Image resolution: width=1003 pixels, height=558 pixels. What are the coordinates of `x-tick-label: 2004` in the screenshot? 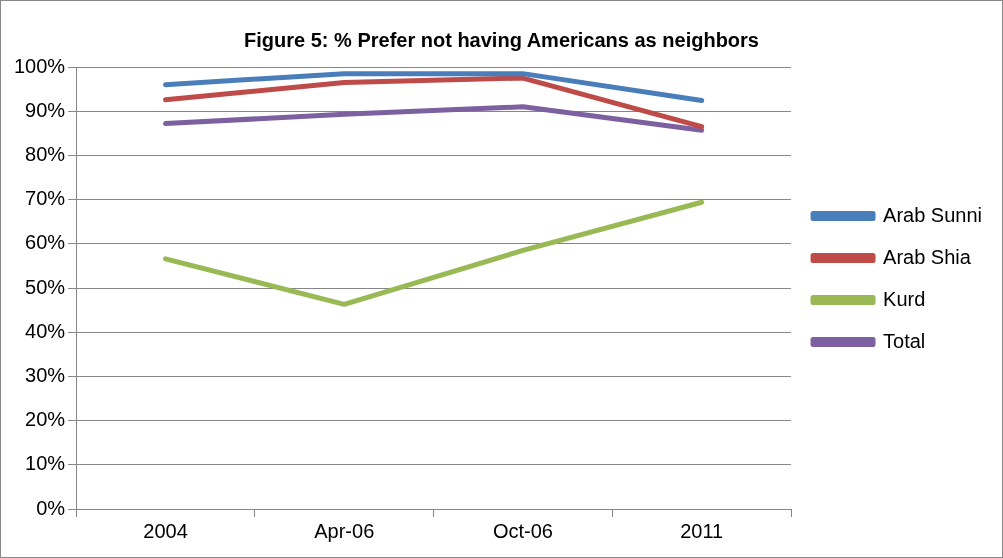 It's located at (165, 530).